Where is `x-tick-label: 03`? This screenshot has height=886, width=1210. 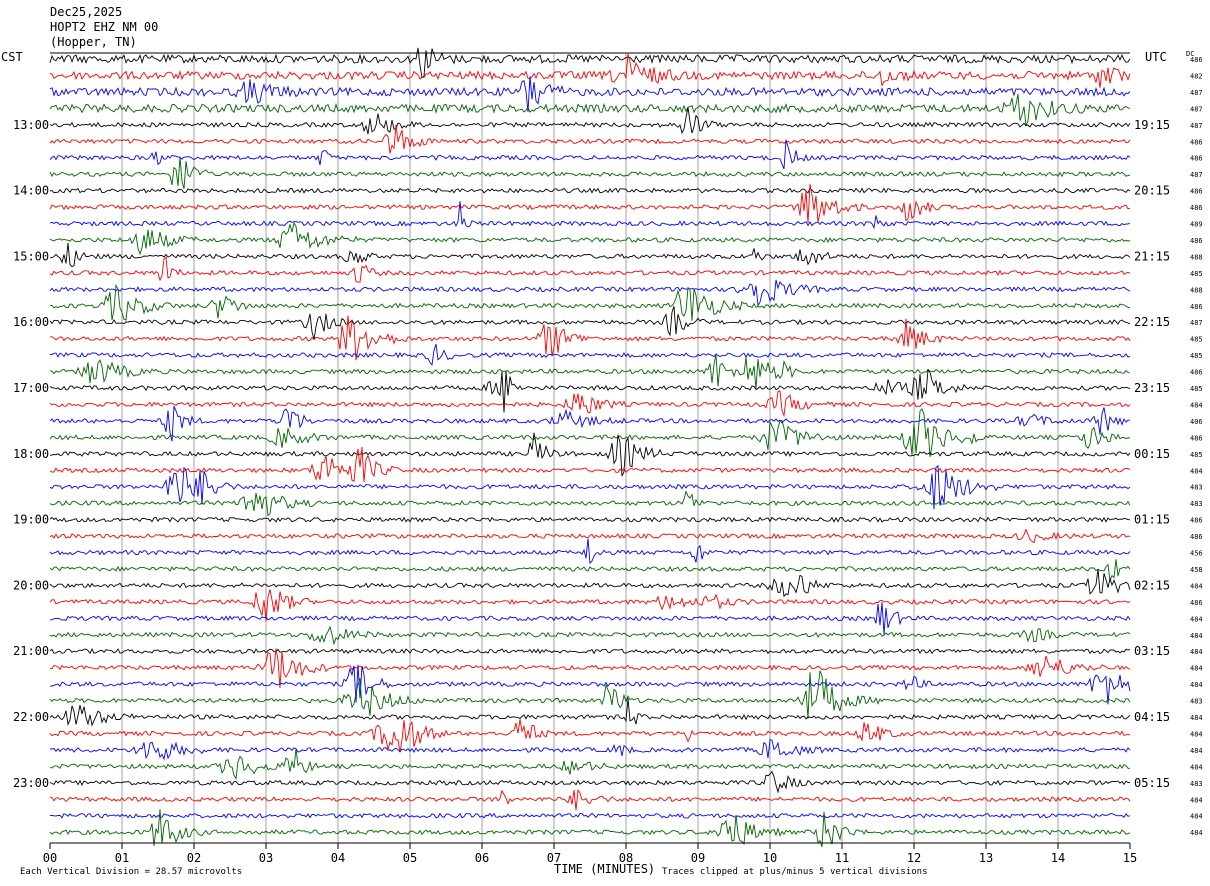 x-tick-label: 03 is located at coordinates (266, 858).